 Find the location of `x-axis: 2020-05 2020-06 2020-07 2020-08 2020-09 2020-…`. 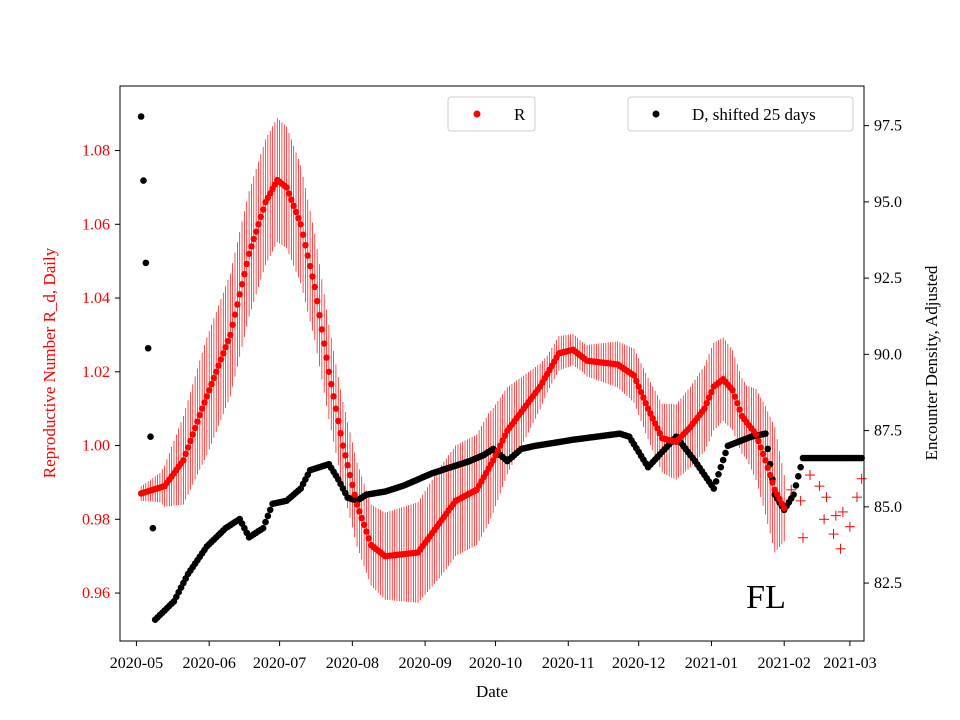

x-axis: 2020-05 2020-06 2020-07 2020-08 2020-09 2020-… is located at coordinates (493, 656).